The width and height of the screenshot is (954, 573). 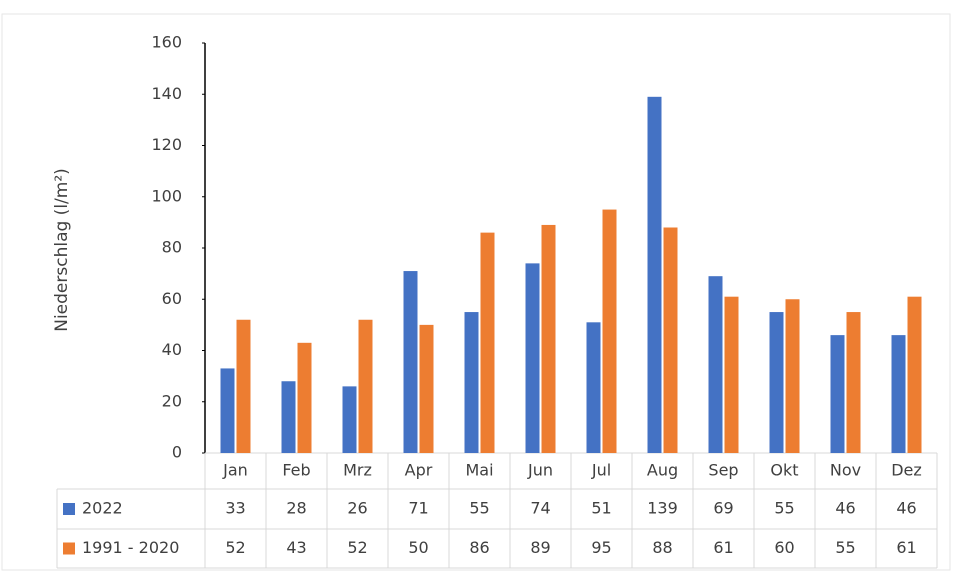 What do you see at coordinates (662, 470) in the screenshot?
I see `x-tick-label: Aug` at bounding box center [662, 470].